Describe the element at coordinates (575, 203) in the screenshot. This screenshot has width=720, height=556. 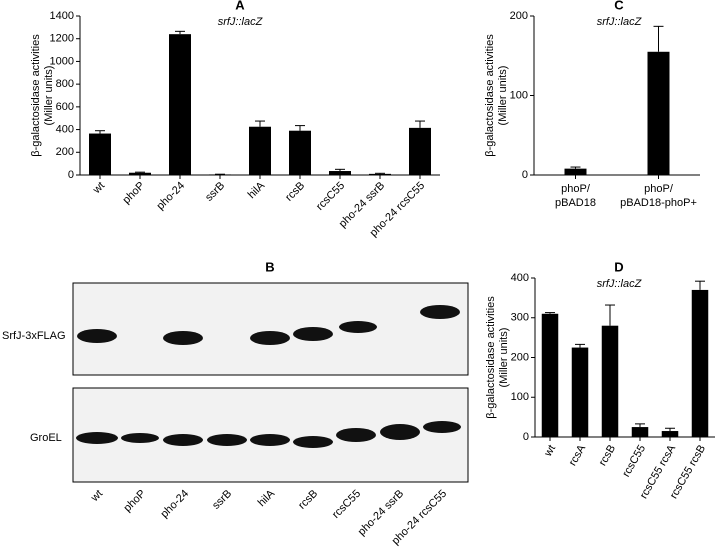
I see `x-tick-label: pBAD18` at that location.